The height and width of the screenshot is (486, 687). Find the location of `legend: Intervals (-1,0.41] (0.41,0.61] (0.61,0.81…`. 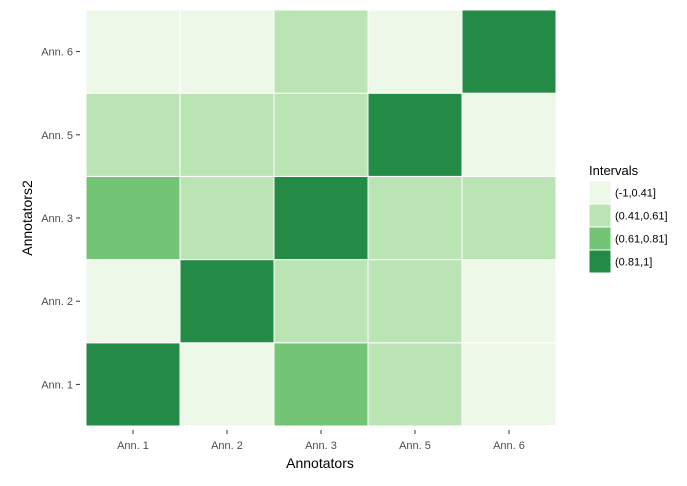

legend: Intervals (-1,0.41] (0.41,0.61] (0.61,0.81… is located at coordinates (628, 218).